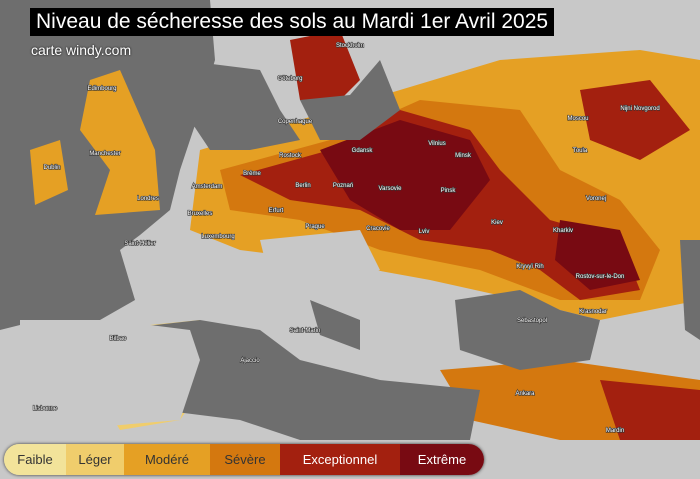 Image resolution: width=700 pixels, height=479 pixels. I want to click on city-label: Bruxelles, so click(200, 214).